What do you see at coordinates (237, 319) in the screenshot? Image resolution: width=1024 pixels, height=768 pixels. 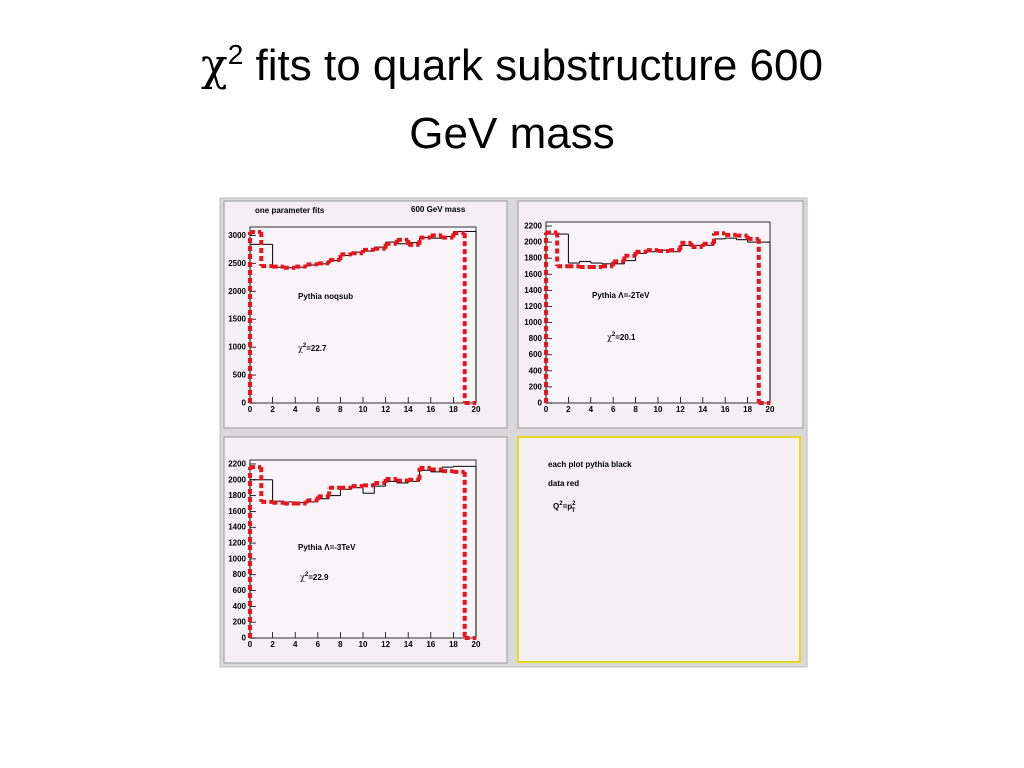 I see `y-tick-label: 1500` at bounding box center [237, 319].